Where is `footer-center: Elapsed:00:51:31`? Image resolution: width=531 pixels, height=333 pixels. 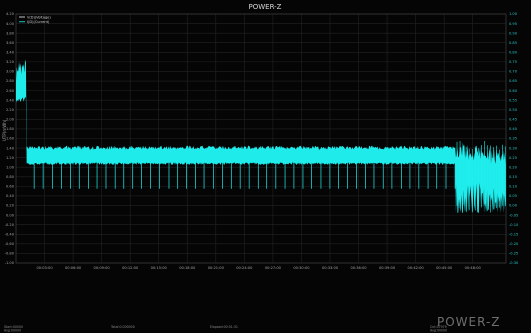 footer-center: Elapsed:00:51:31 is located at coordinates (224, 327).